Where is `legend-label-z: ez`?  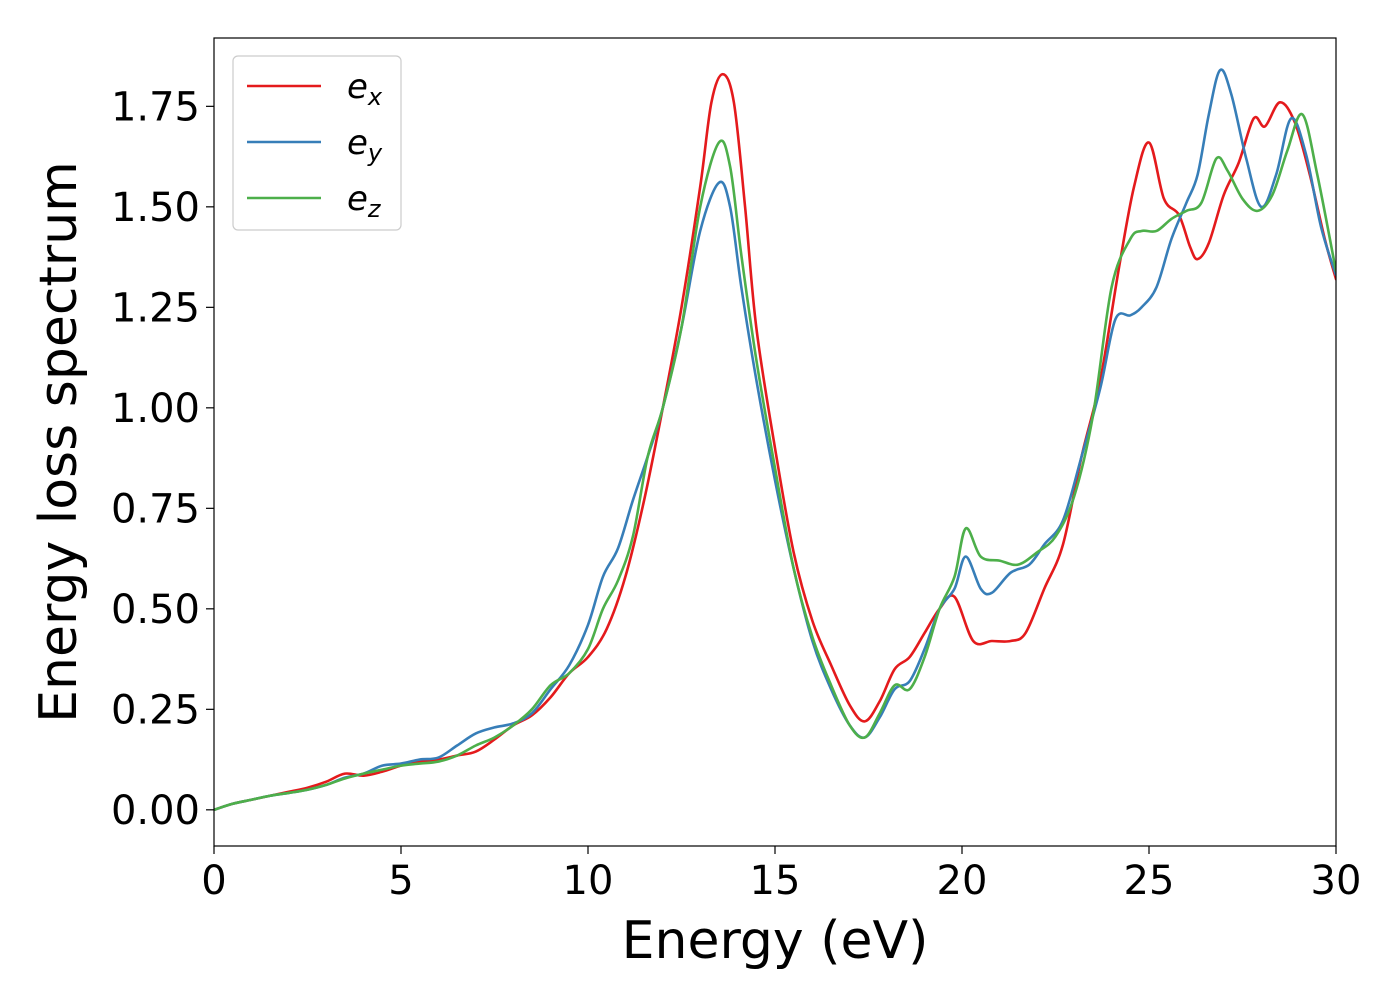
legend-label-z: ez is located at coordinates (364, 201).